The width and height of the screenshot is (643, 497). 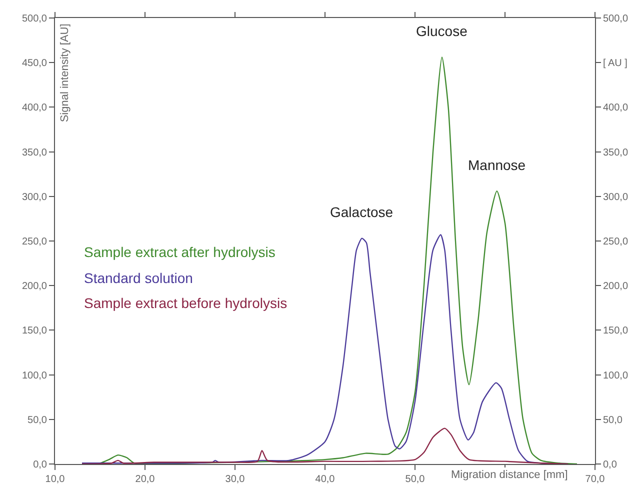 What do you see at coordinates (35, 286) in the screenshot?
I see `y-tick-label: 200,0` at bounding box center [35, 286].